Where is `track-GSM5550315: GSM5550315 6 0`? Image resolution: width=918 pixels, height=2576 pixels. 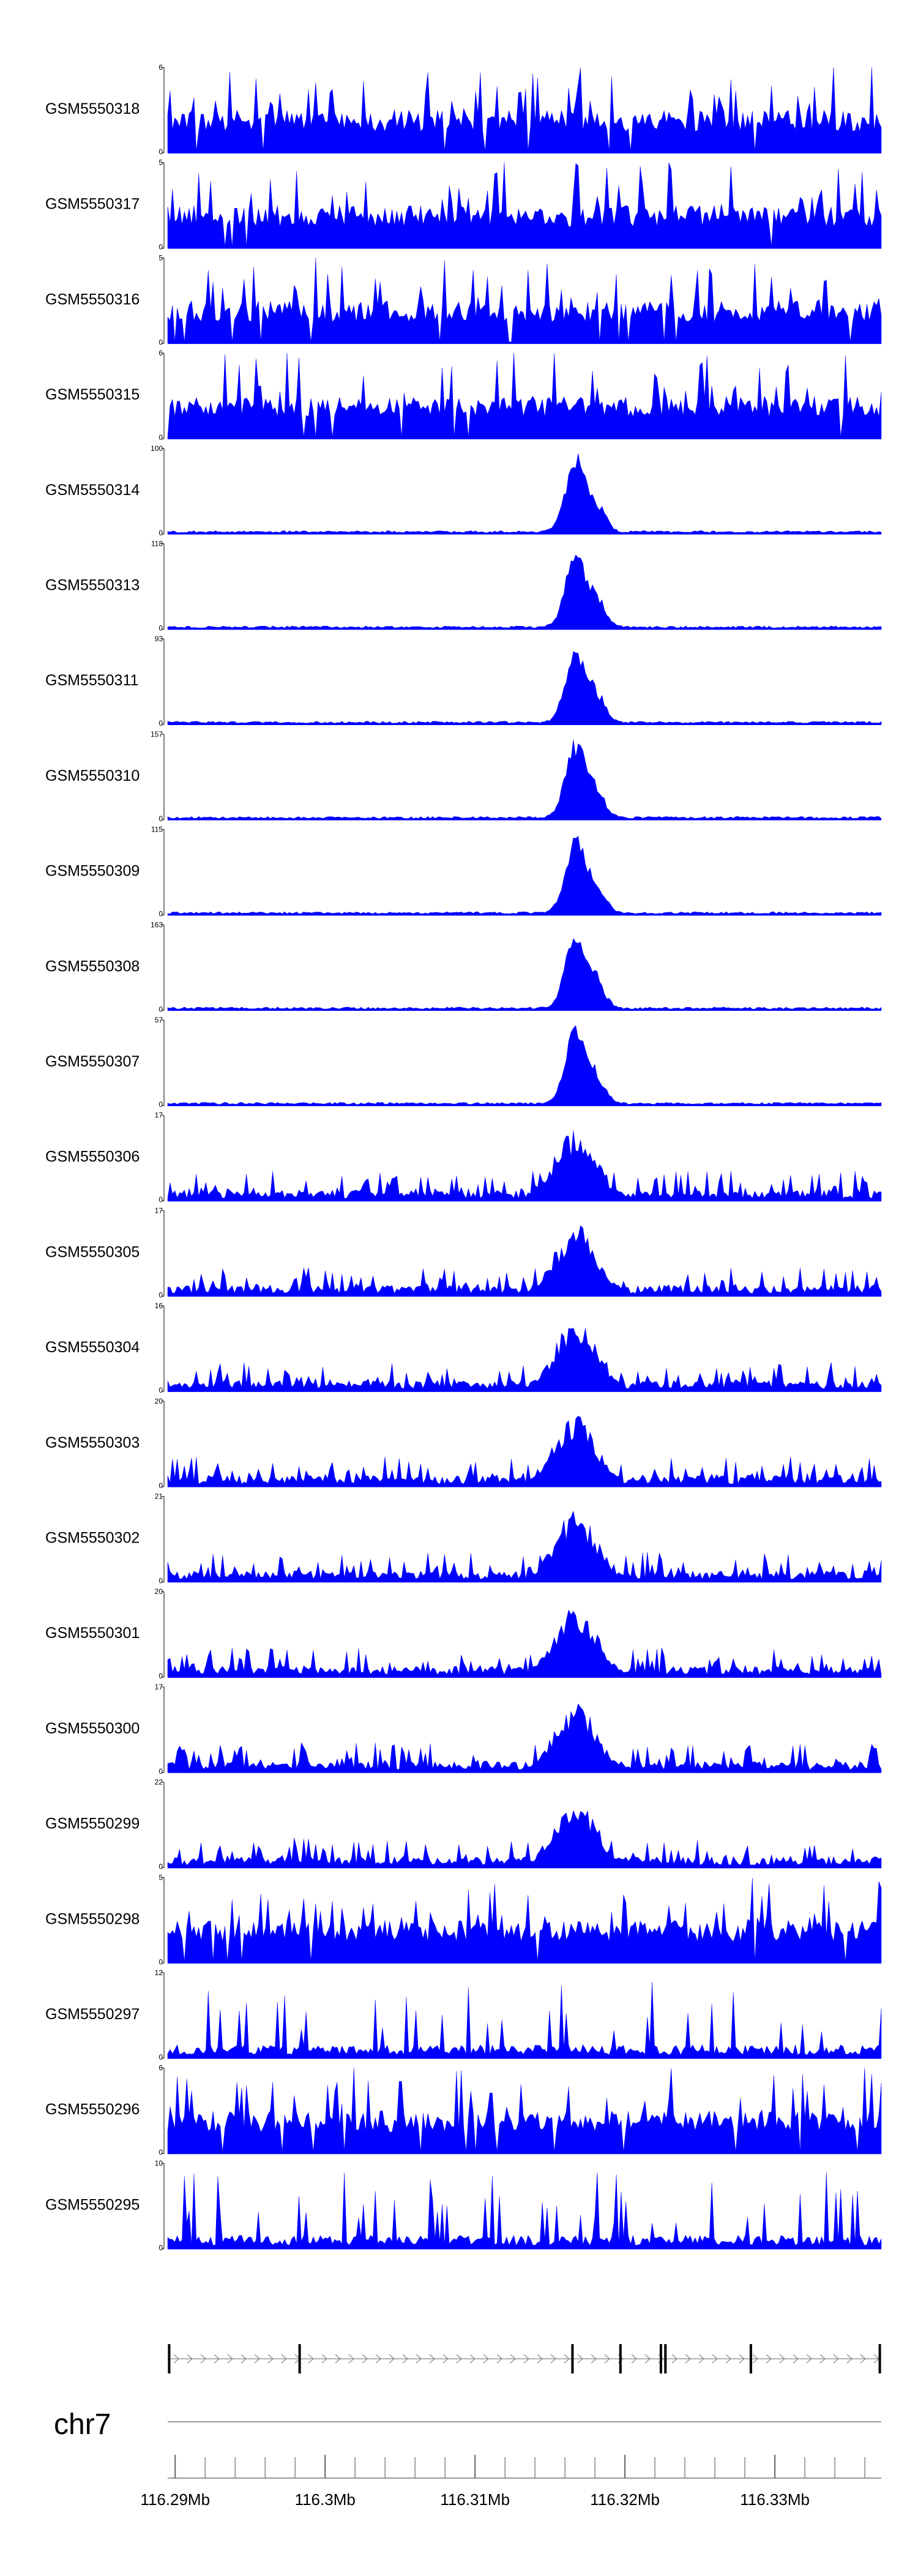
track-GSM5550315: GSM5550315 6 0 is located at coordinates (463, 395).